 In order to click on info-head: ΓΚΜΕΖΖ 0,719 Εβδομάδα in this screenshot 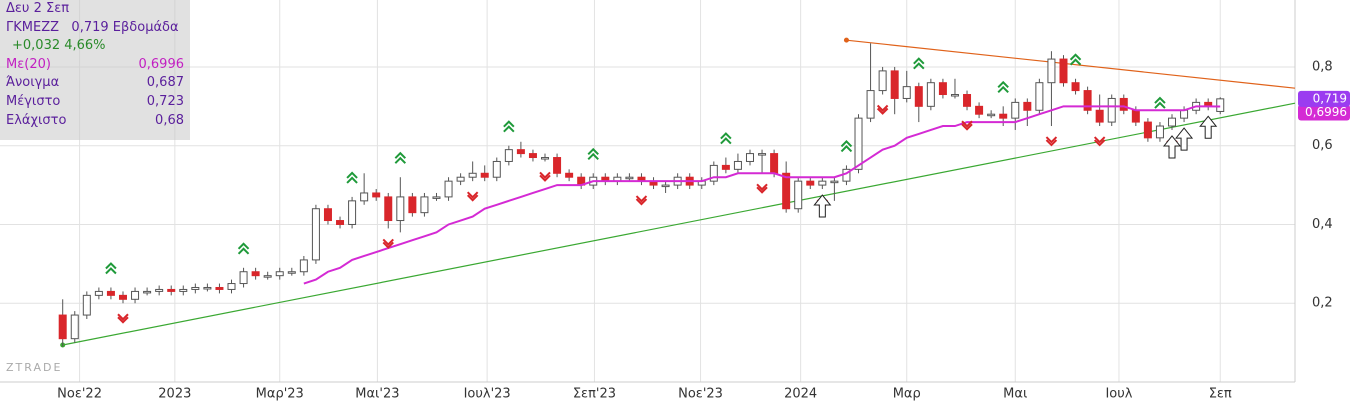, I will do `click(98, 28)`.